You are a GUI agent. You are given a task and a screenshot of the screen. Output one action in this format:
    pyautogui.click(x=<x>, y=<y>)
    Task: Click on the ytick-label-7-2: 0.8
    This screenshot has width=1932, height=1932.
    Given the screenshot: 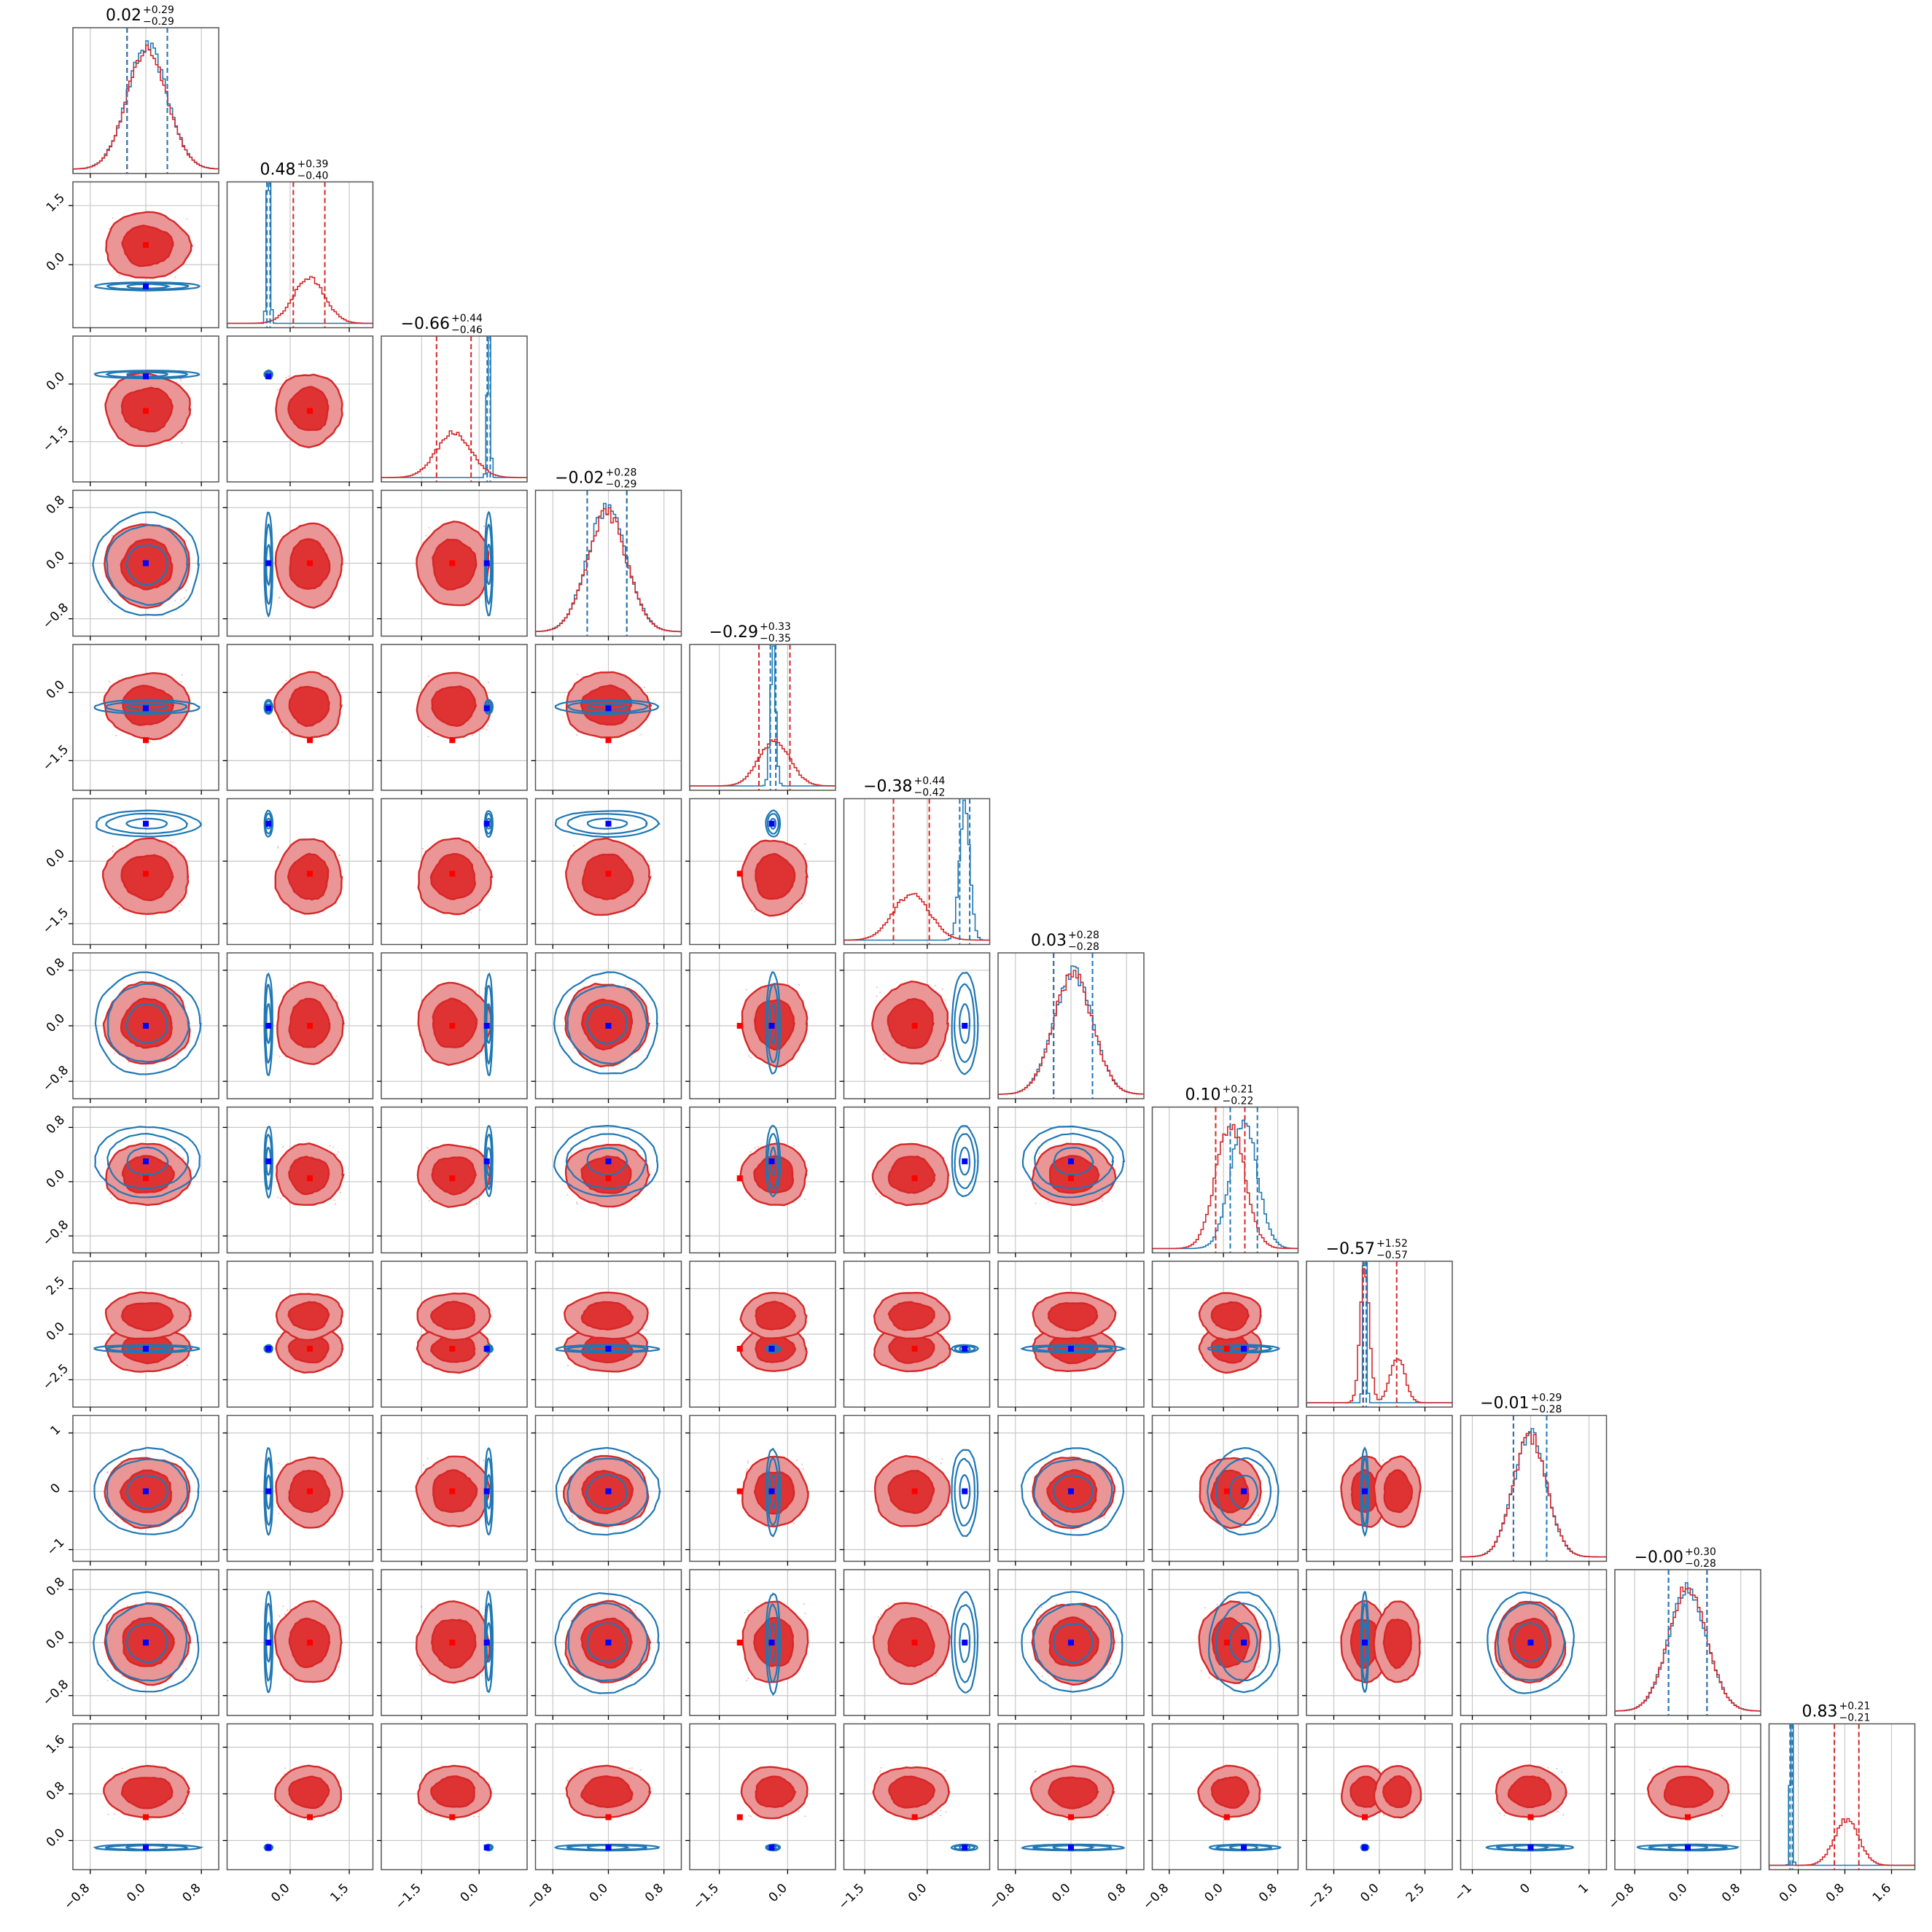 What is the action you would take?
    pyautogui.click(x=56, y=1125)
    